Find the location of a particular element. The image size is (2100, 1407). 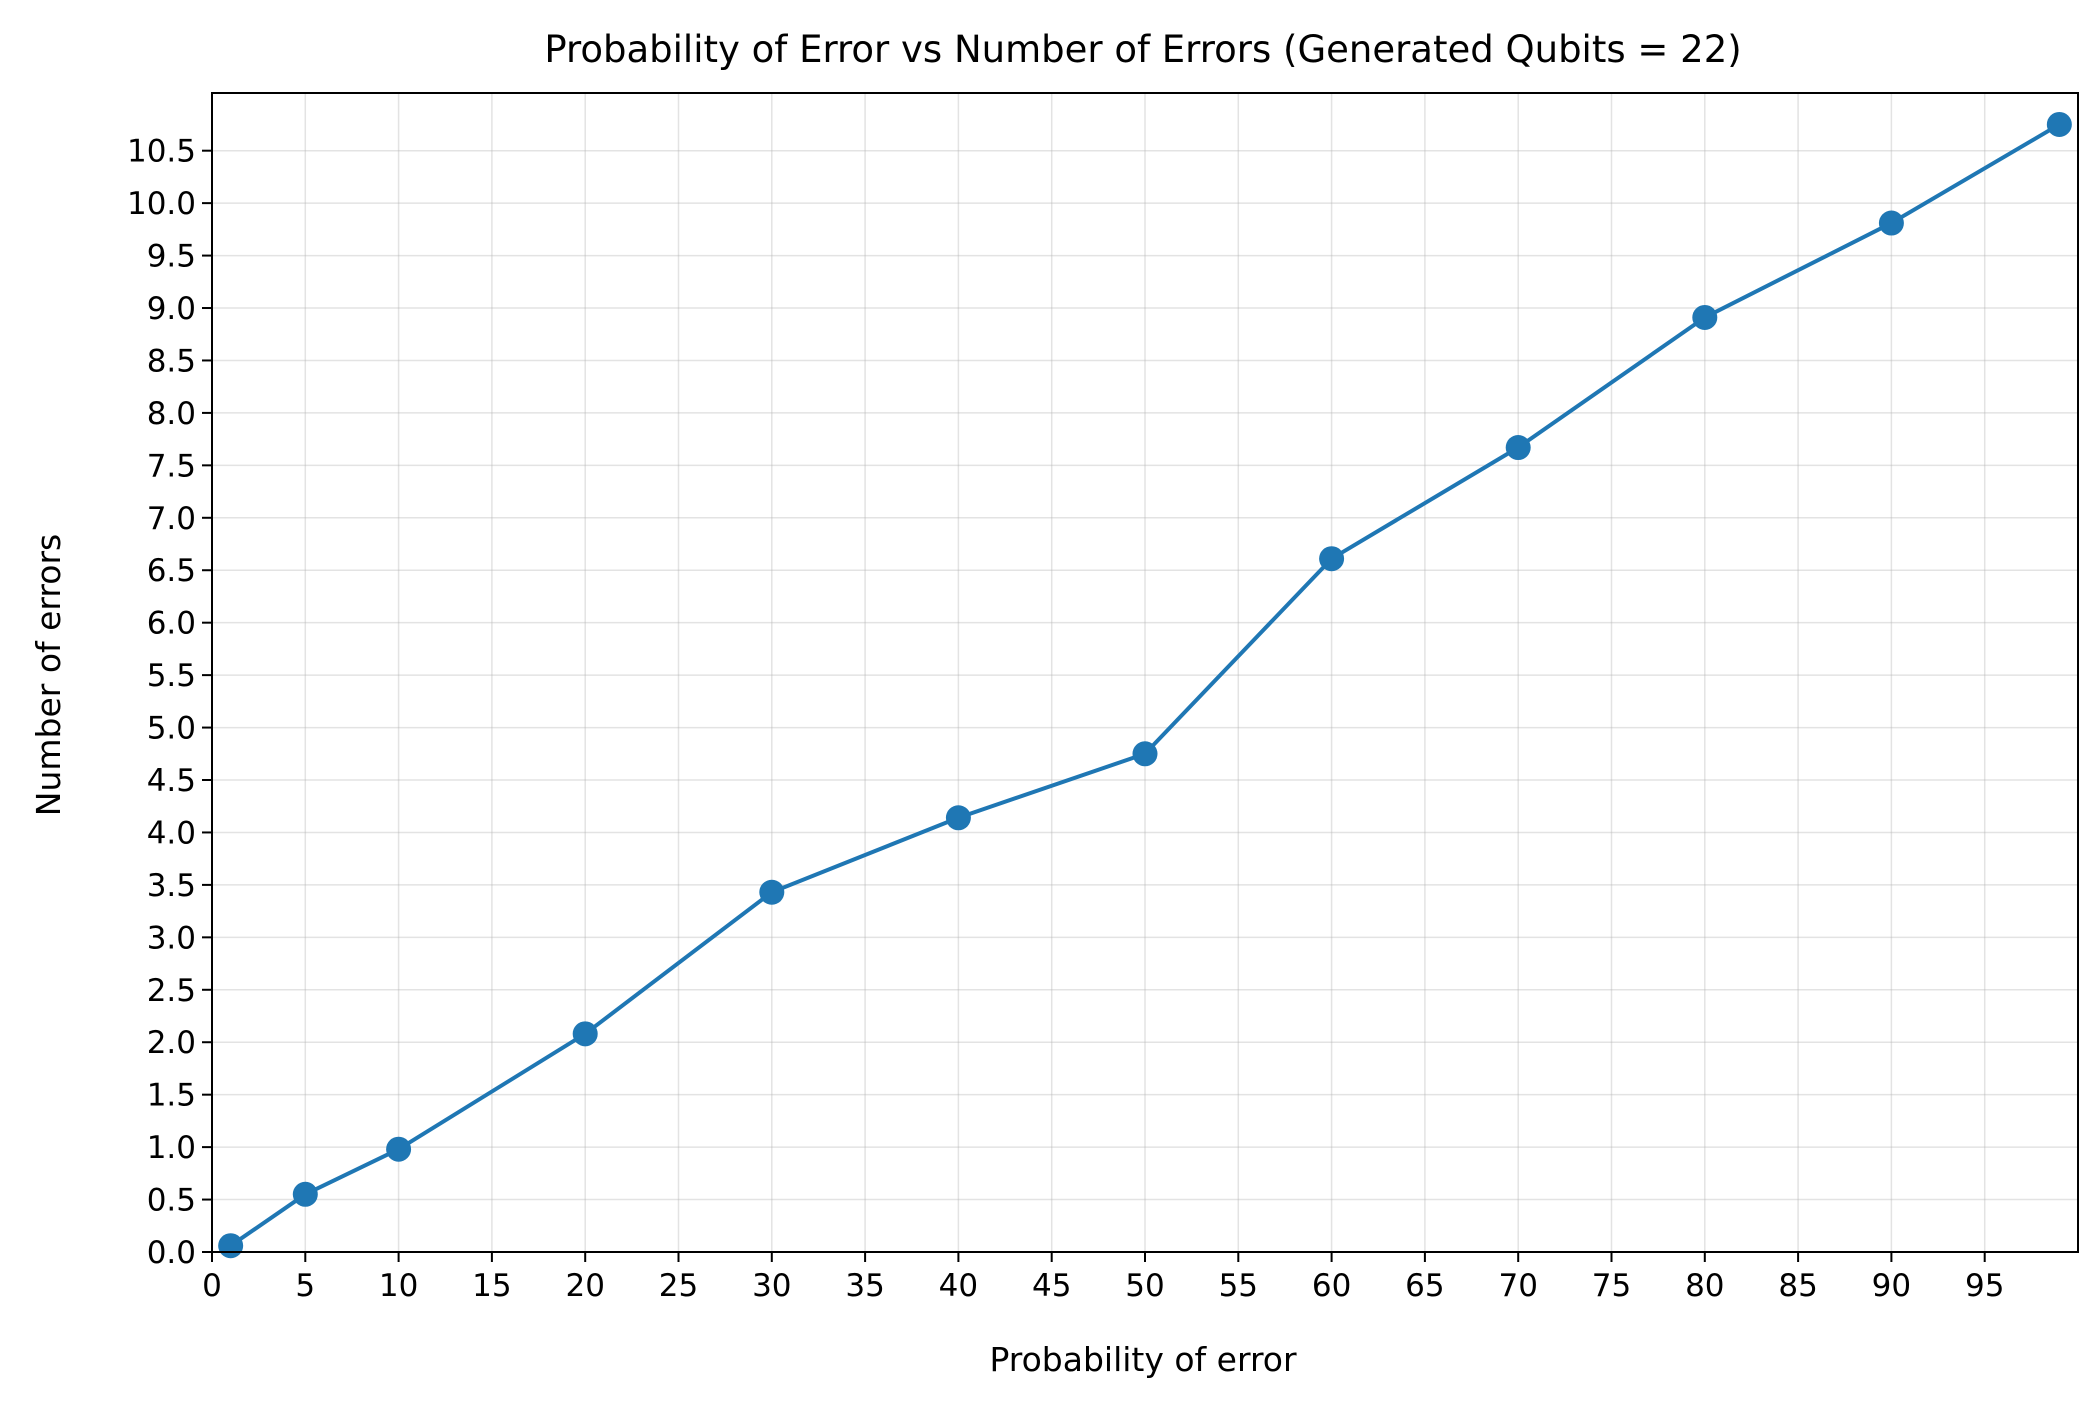

y-tick-label: 10.5 is located at coordinates (161, 152).